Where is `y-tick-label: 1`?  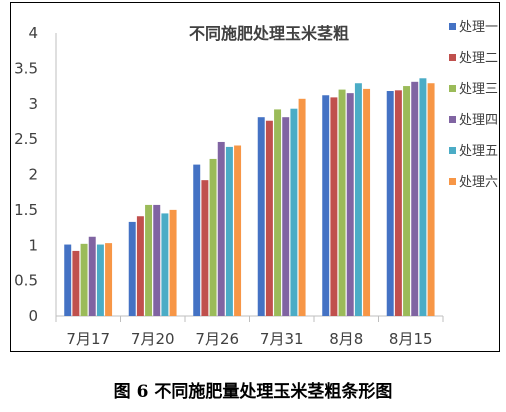
y-tick-label: 1 is located at coordinates (33, 245).